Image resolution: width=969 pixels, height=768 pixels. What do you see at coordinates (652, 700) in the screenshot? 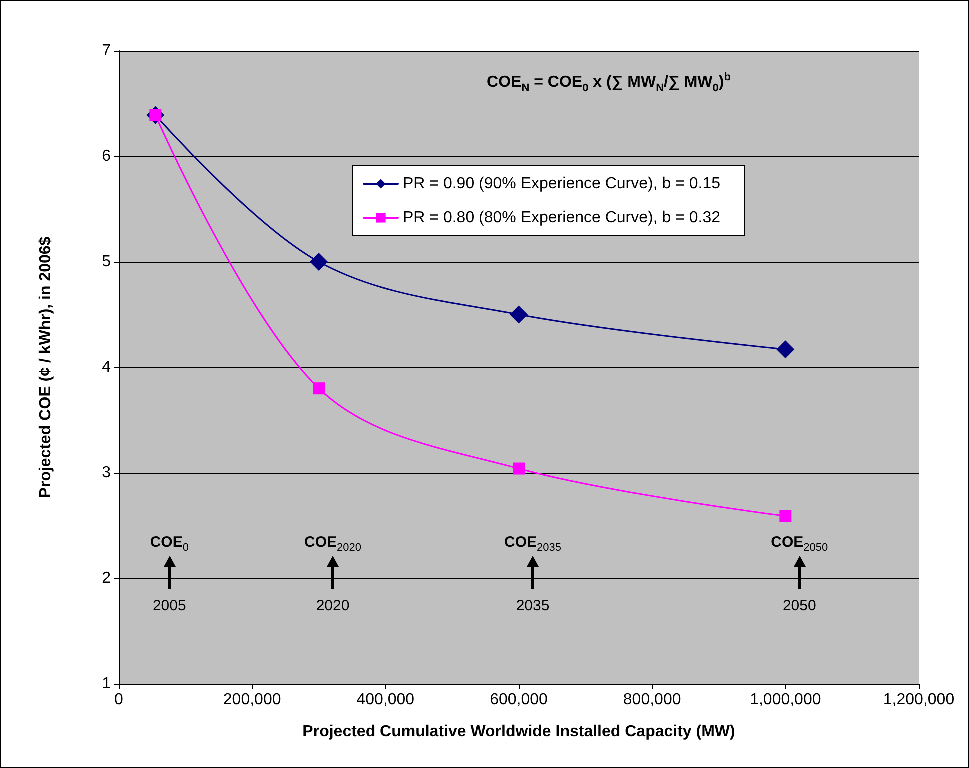
I see `x-tick-label: 800,000` at bounding box center [652, 700].